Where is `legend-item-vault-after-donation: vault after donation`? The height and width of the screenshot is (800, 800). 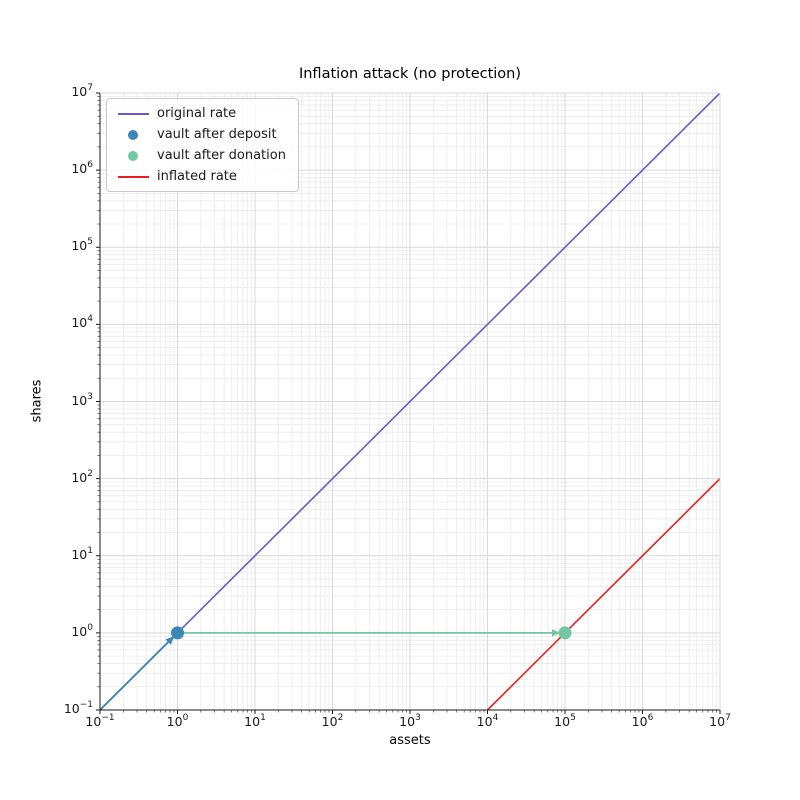 legend-item-vault-after-donation: vault after donation is located at coordinates (202, 155).